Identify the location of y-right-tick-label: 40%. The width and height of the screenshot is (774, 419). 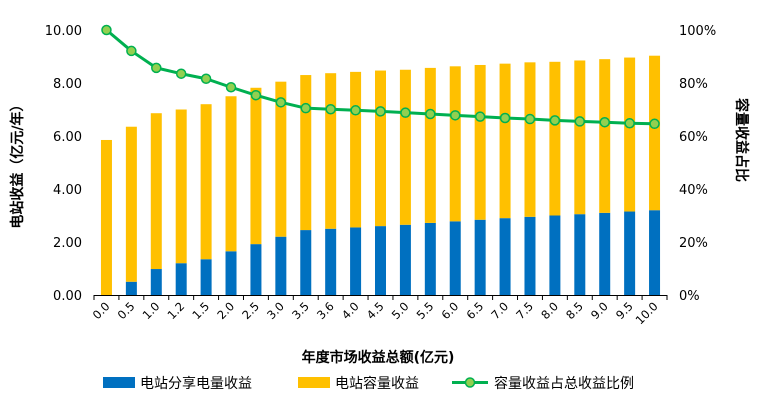
(693, 190).